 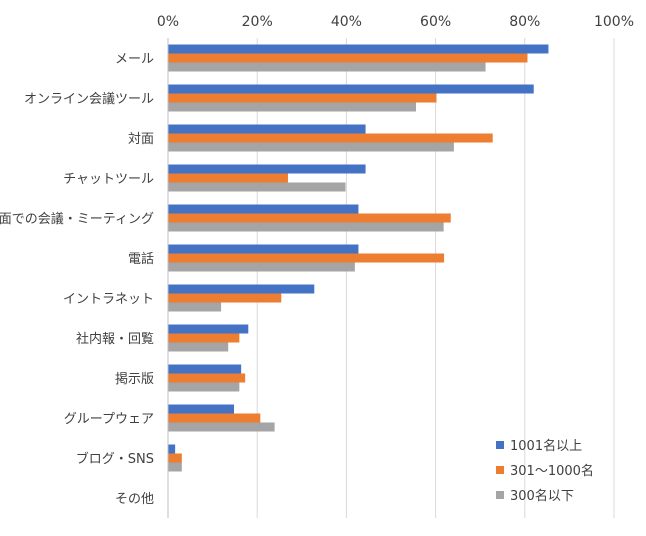 I want to click on x-tick-label: 80%, so click(x=524, y=22).